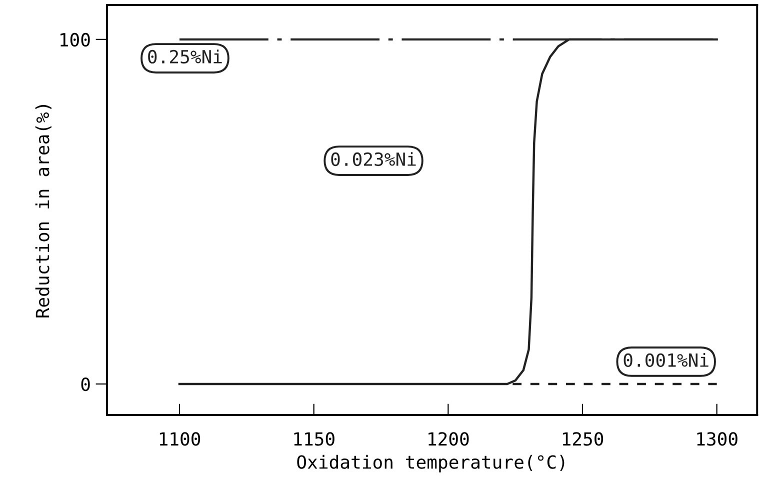 Image resolution: width=764 pixels, height=497 pixels. What do you see at coordinates (314, 439) in the screenshot?
I see `x-tick-label: 1150` at bounding box center [314, 439].